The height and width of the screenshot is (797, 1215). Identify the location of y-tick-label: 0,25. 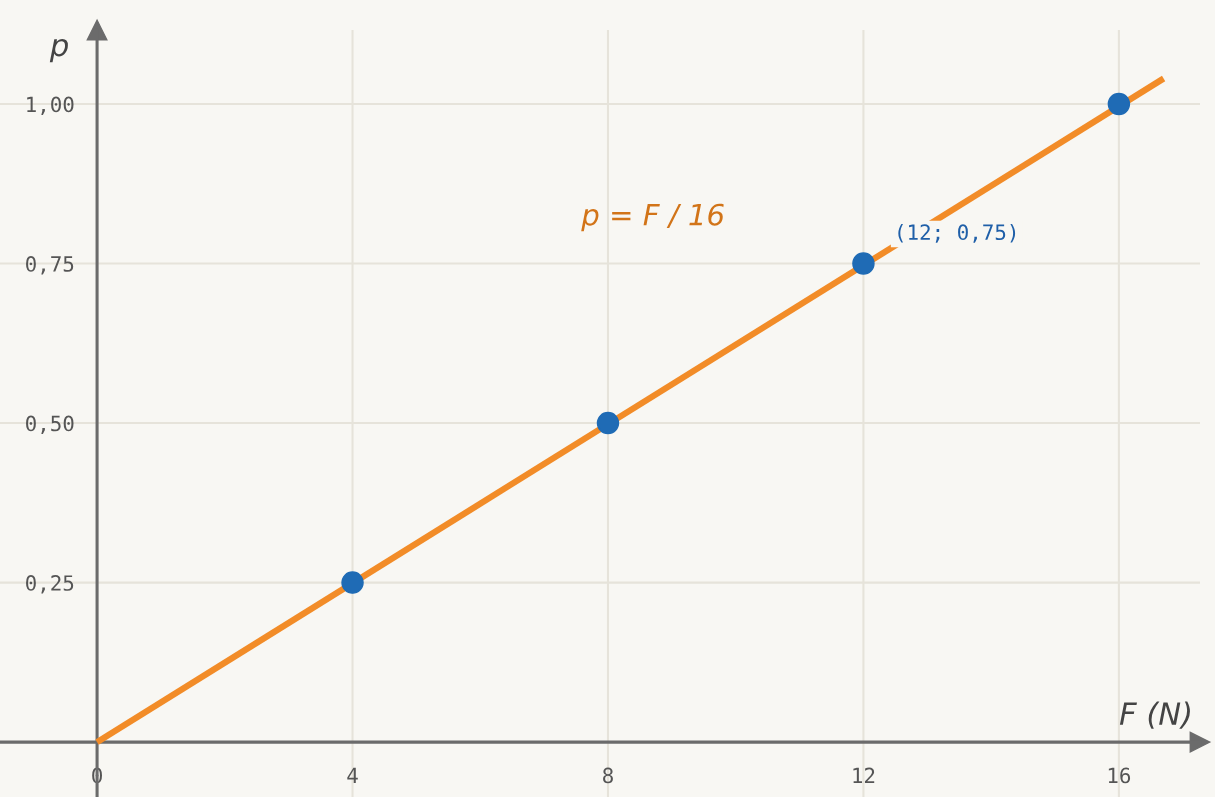
(50, 584).